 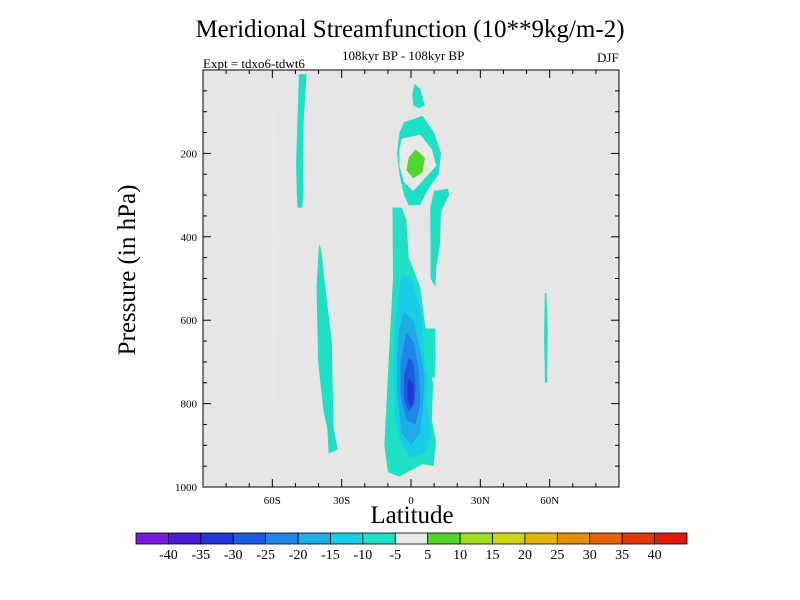 What do you see at coordinates (493, 555) in the screenshot?
I see `colorbar-label: 15` at bounding box center [493, 555].